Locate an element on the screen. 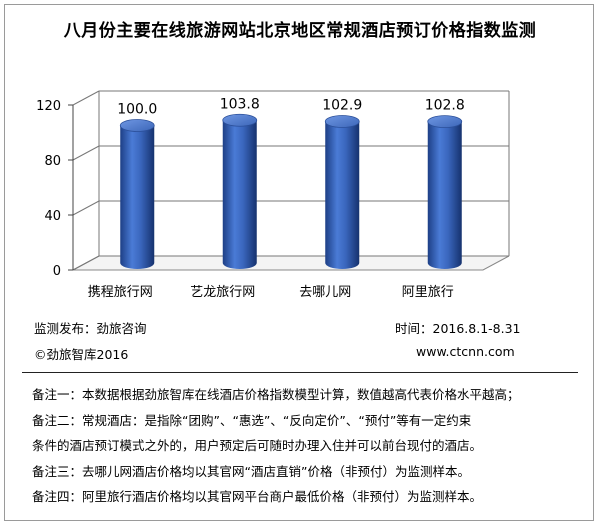 The image size is (600, 527). copyright-text: ©劲旅智库2016 is located at coordinates (81, 354).